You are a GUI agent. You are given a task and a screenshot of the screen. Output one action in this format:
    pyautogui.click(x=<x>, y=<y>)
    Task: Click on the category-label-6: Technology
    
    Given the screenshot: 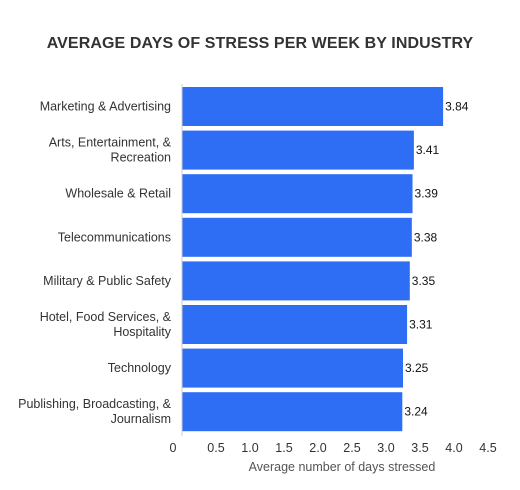 What is the action you would take?
    pyautogui.click(x=140, y=368)
    